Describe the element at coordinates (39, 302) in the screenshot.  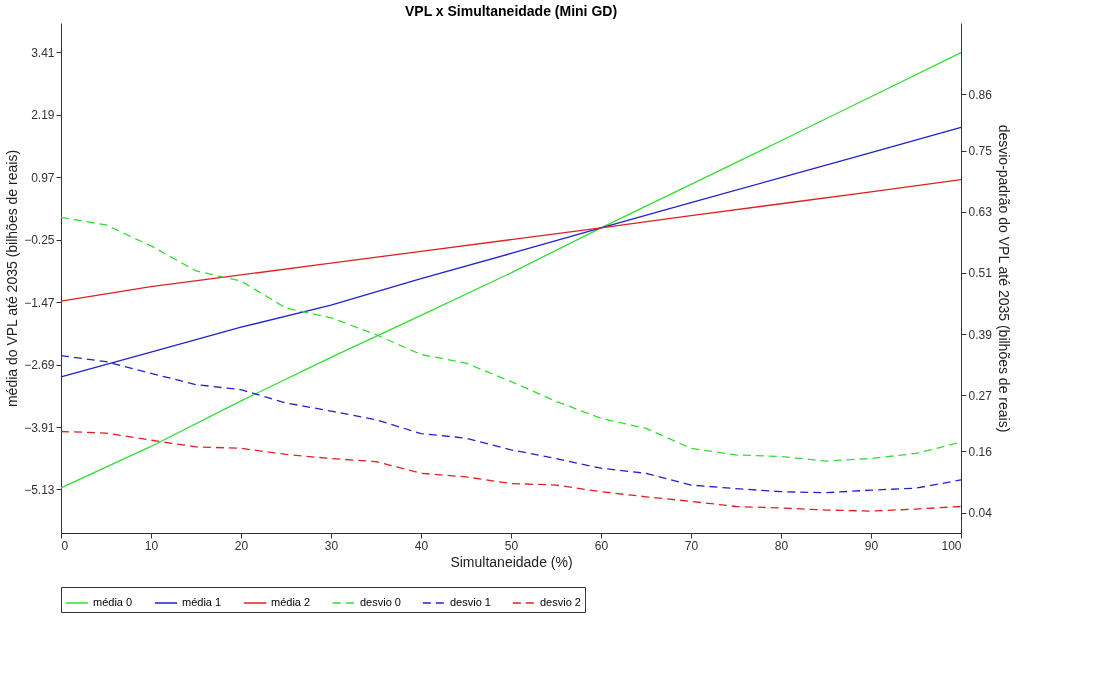
I see `y-tick-label: −1.47` at that location.